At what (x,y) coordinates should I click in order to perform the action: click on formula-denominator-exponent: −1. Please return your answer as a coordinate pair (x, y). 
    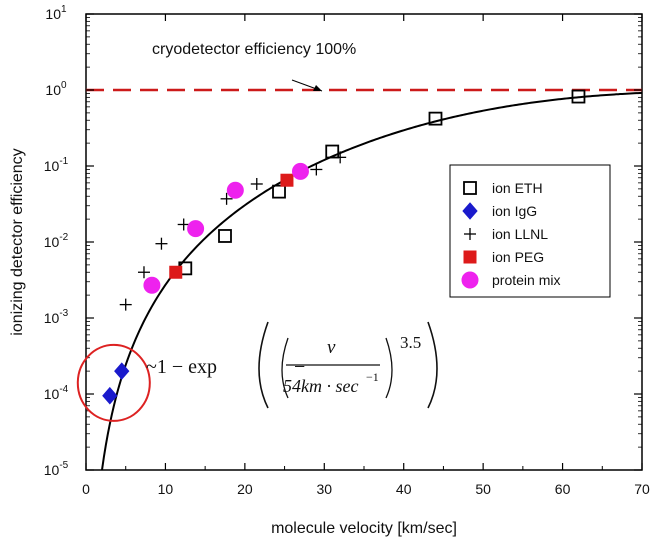
    Looking at the image, I should click on (372, 377).